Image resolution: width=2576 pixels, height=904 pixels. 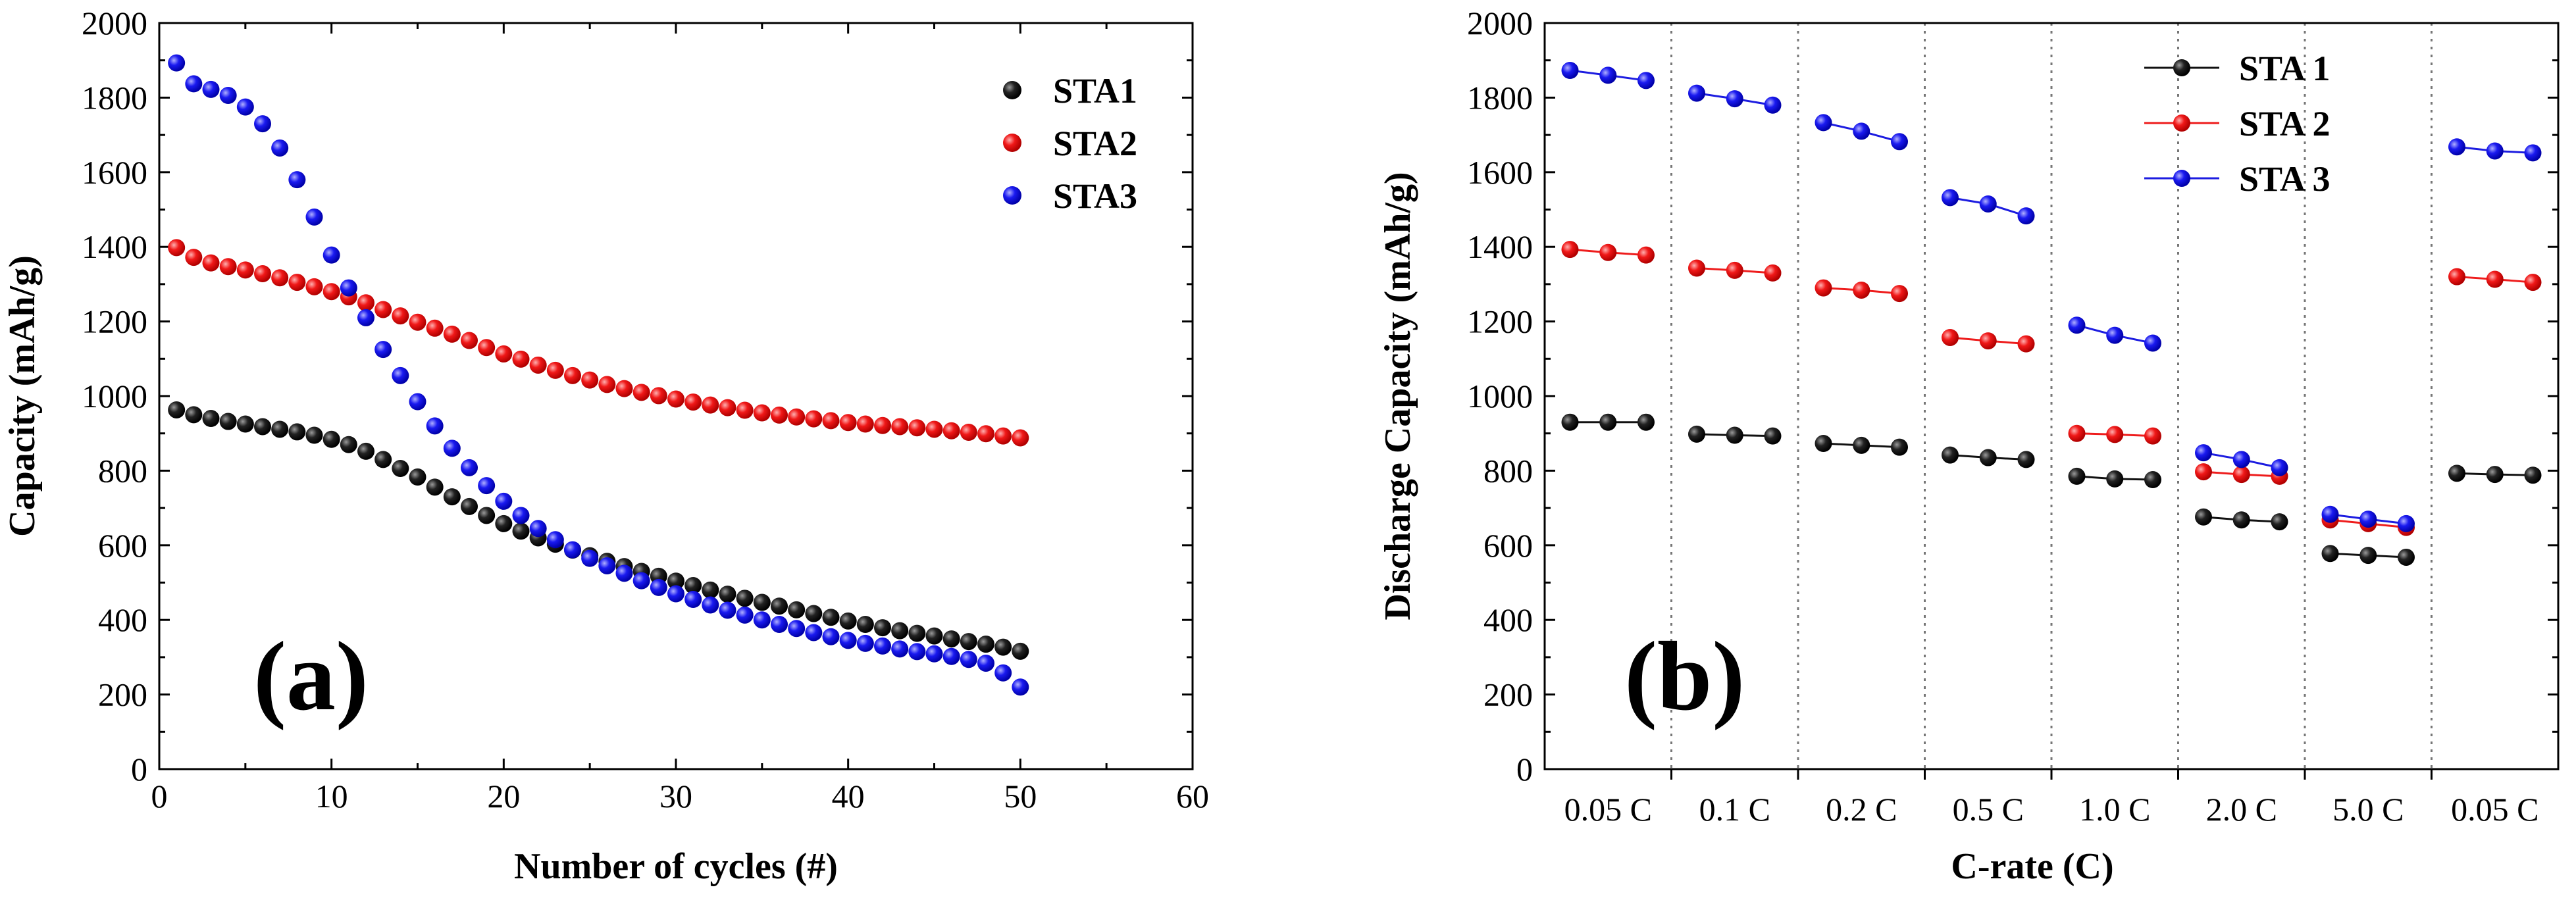 I want to click on chart-b-y-tick-label: 1000, so click(x=1500, y=396).